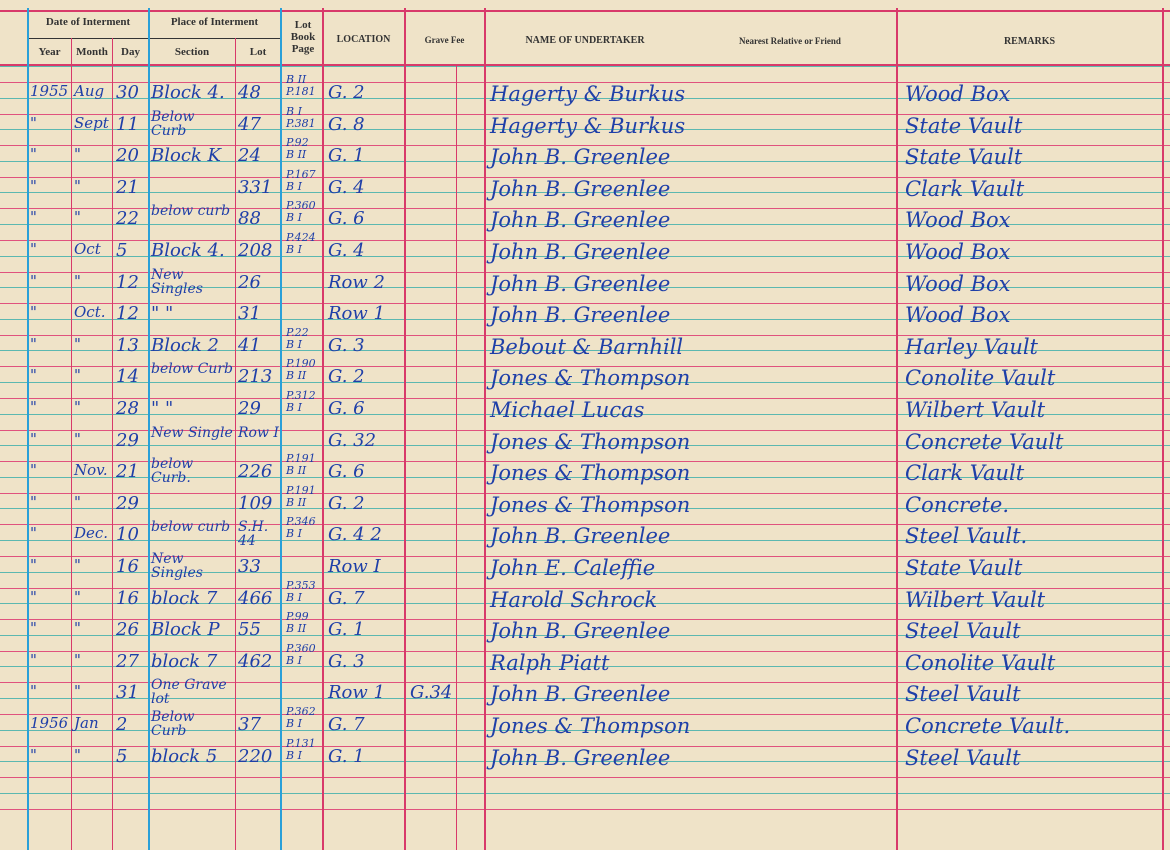 This screenshot has width=1170, height=850. Describe the element at coordinates (301, 85) in the screenshot. I see `entry-book-page: B II P.181` at that location.